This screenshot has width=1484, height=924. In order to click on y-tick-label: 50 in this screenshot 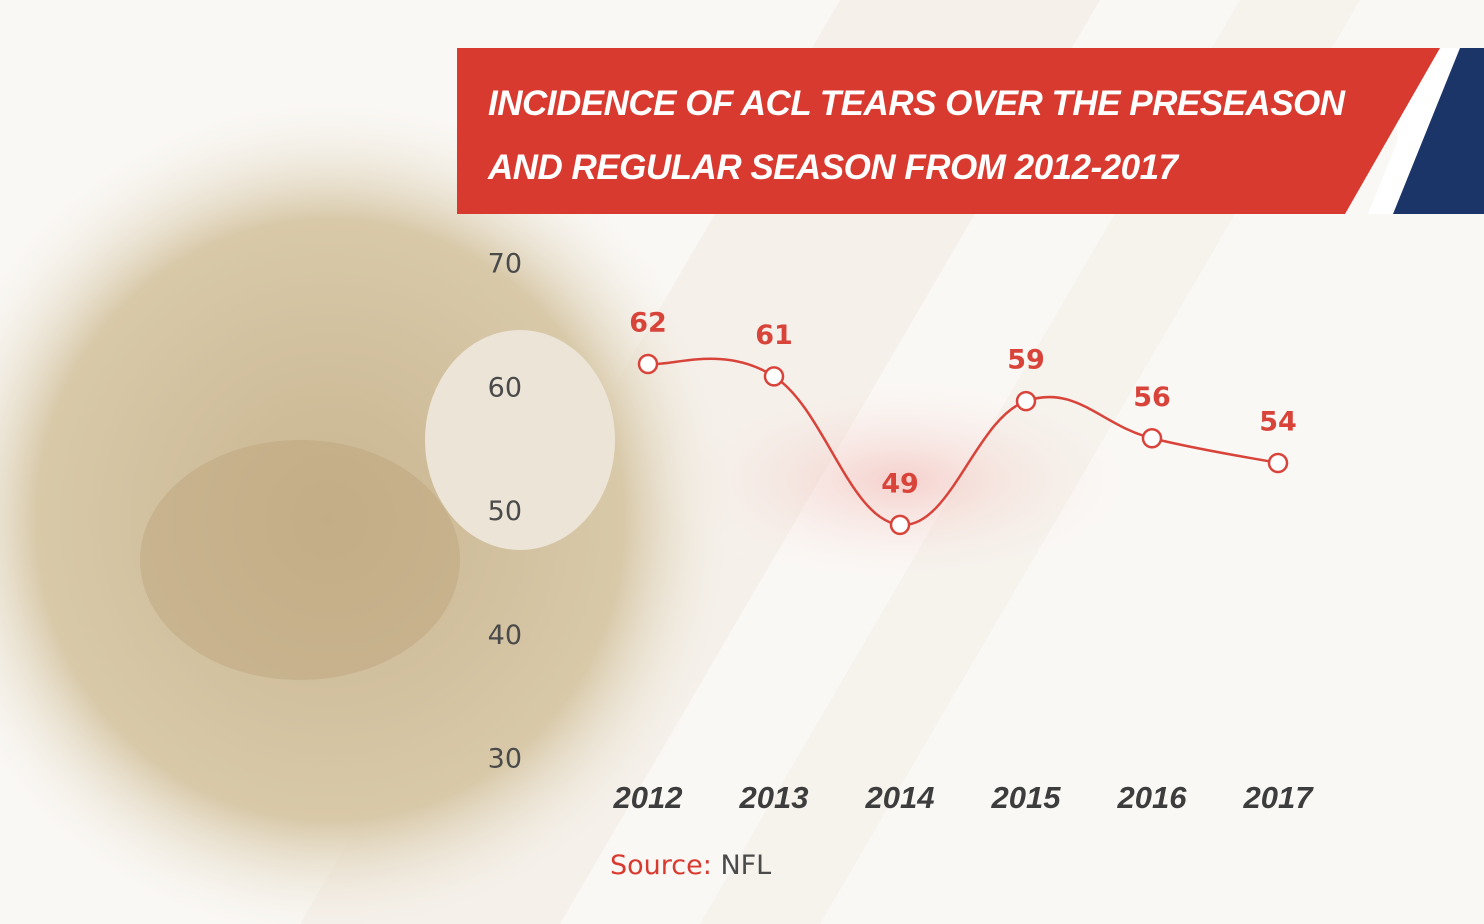, I will do `click(505, 511)`.